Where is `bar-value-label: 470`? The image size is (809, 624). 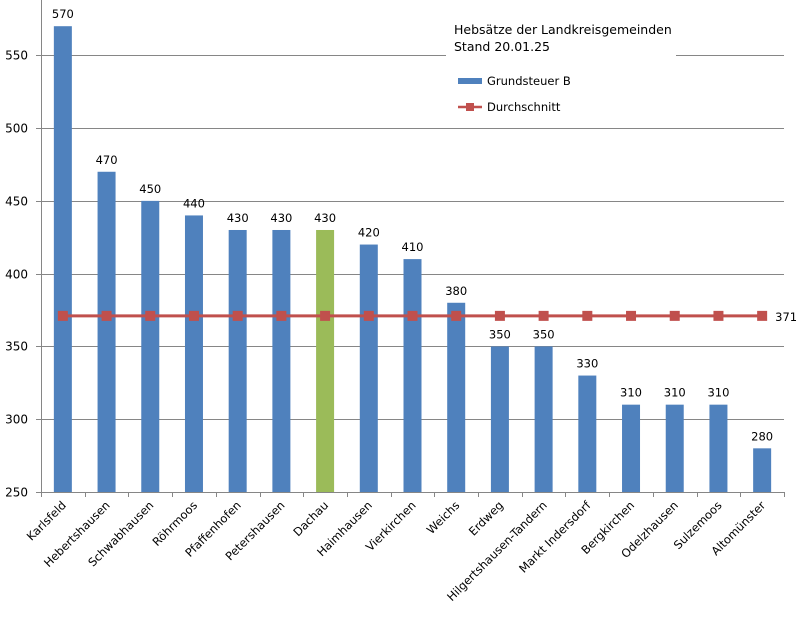 bar-value-label: 470 is located at coordinates (107, 160).